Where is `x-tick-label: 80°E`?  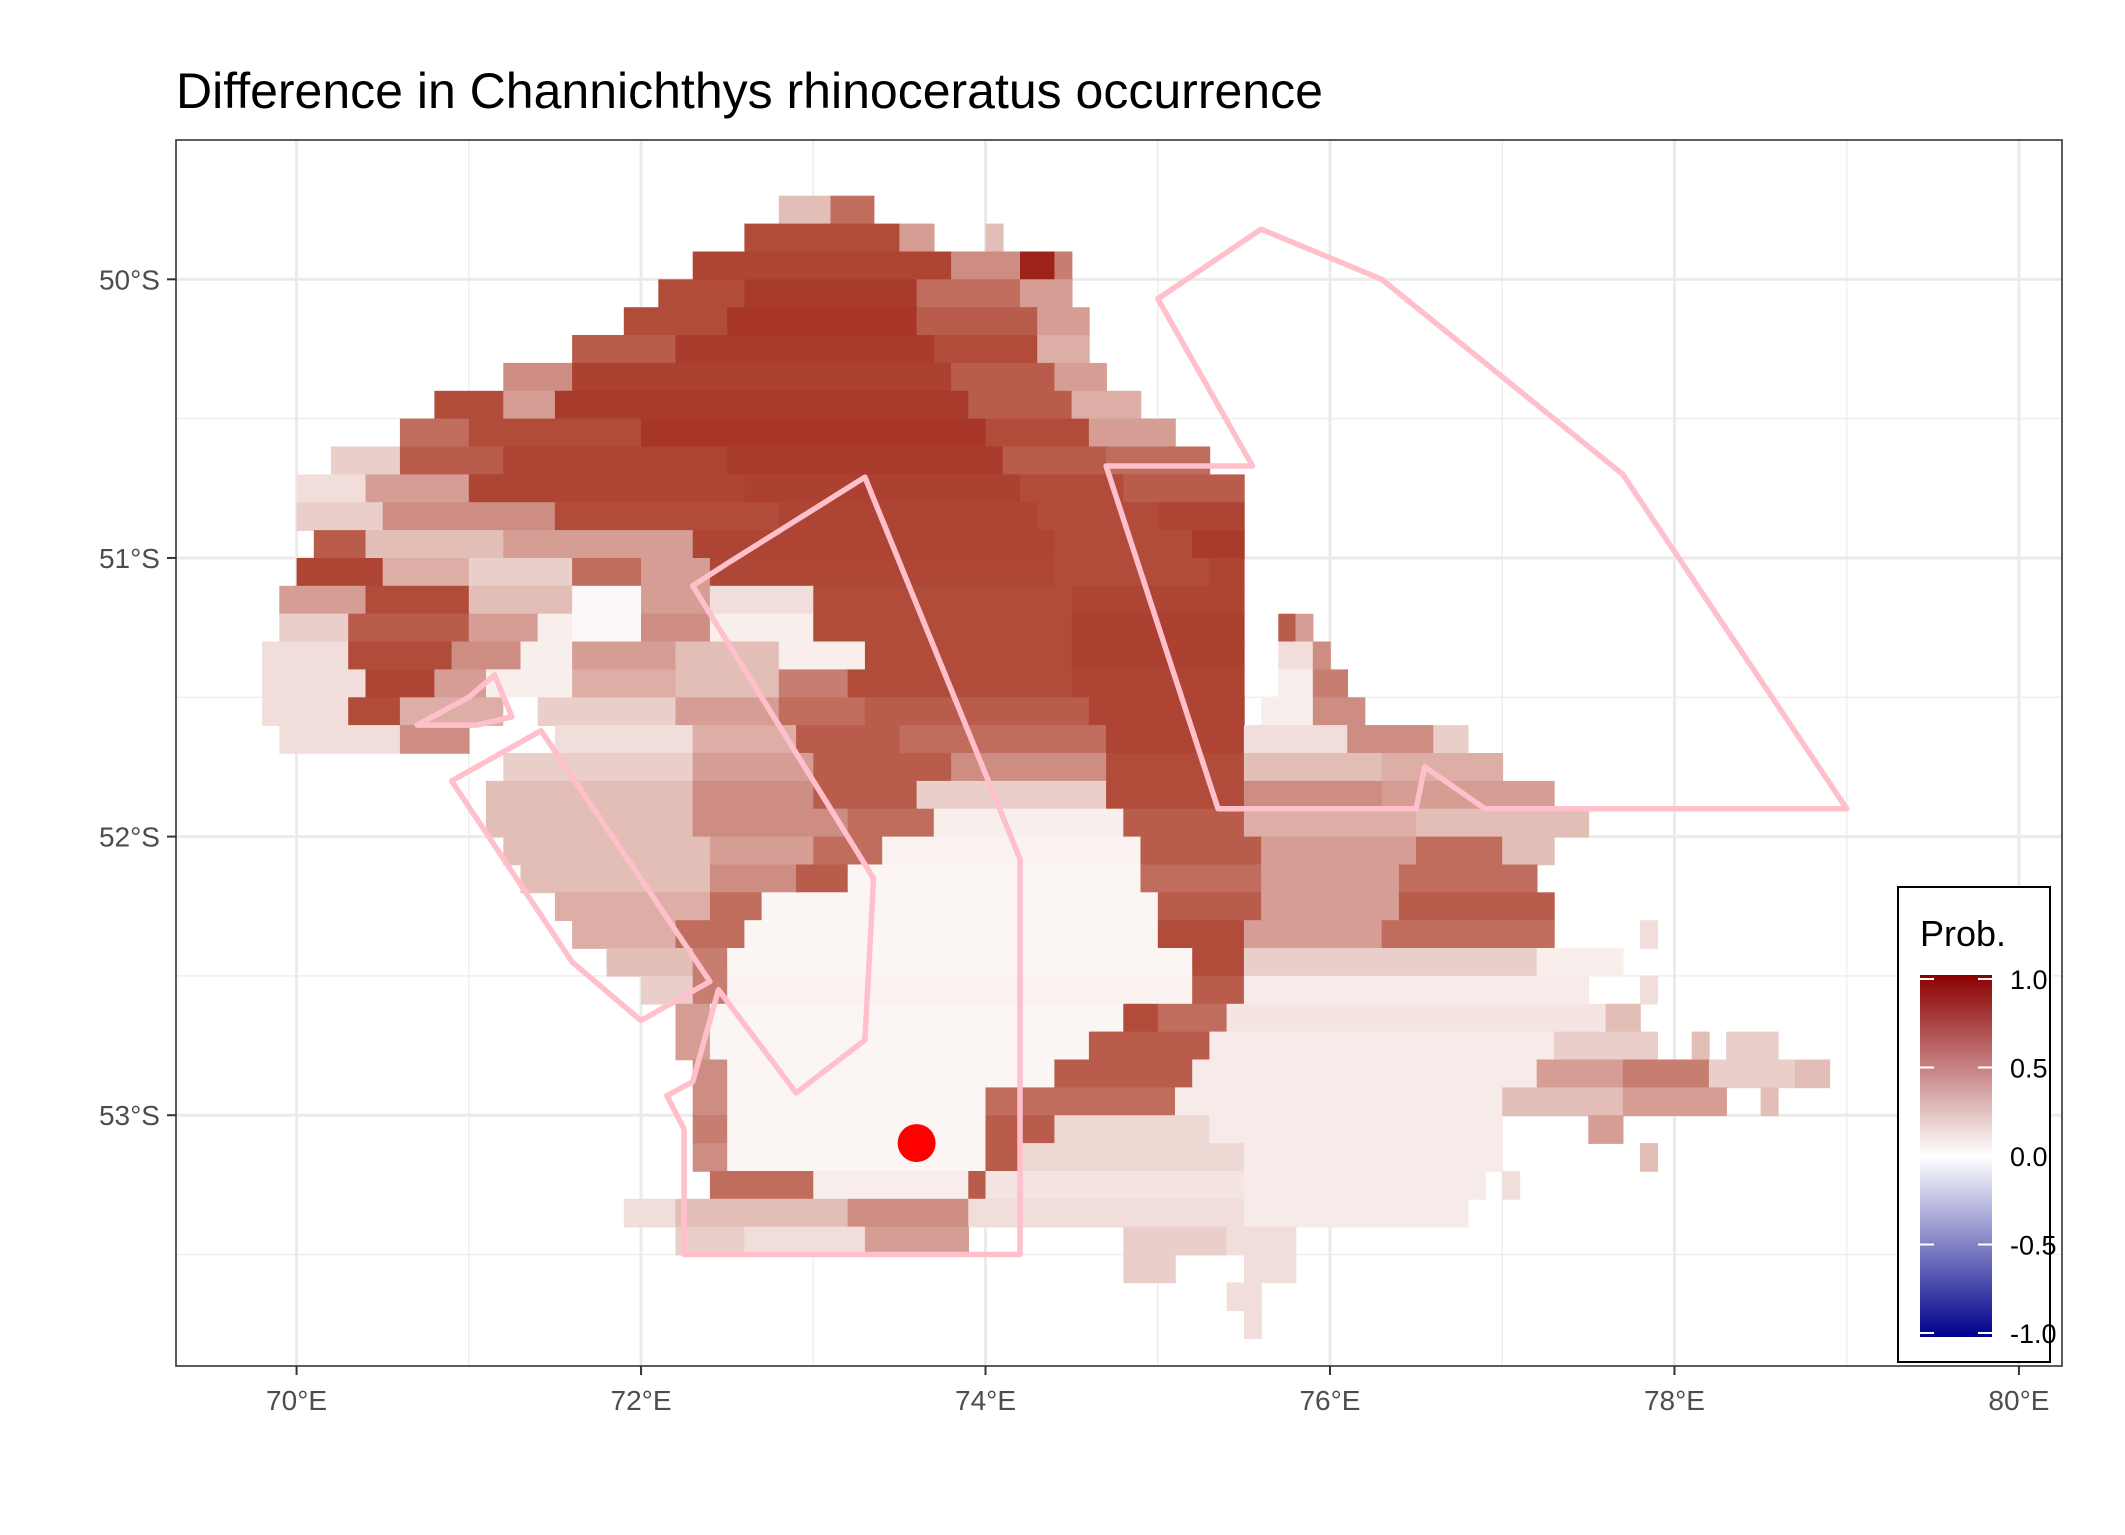
x-tick-label: 80°E is located at coordinates (2018, 1400).